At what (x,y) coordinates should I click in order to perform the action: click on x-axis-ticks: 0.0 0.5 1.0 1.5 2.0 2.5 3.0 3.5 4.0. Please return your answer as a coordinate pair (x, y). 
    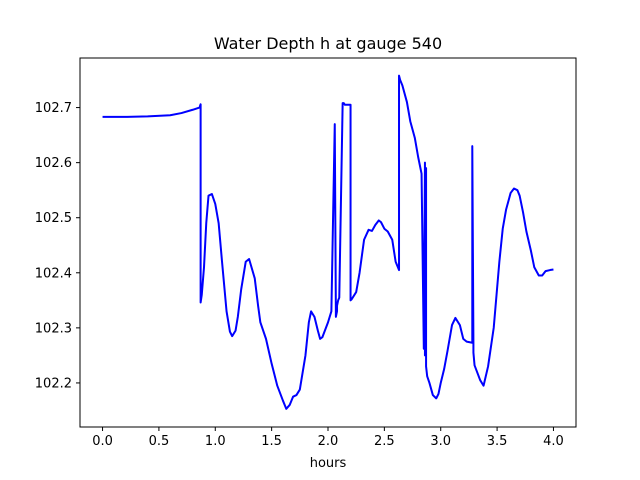
    Looking at the image, I should click on (328, 438).